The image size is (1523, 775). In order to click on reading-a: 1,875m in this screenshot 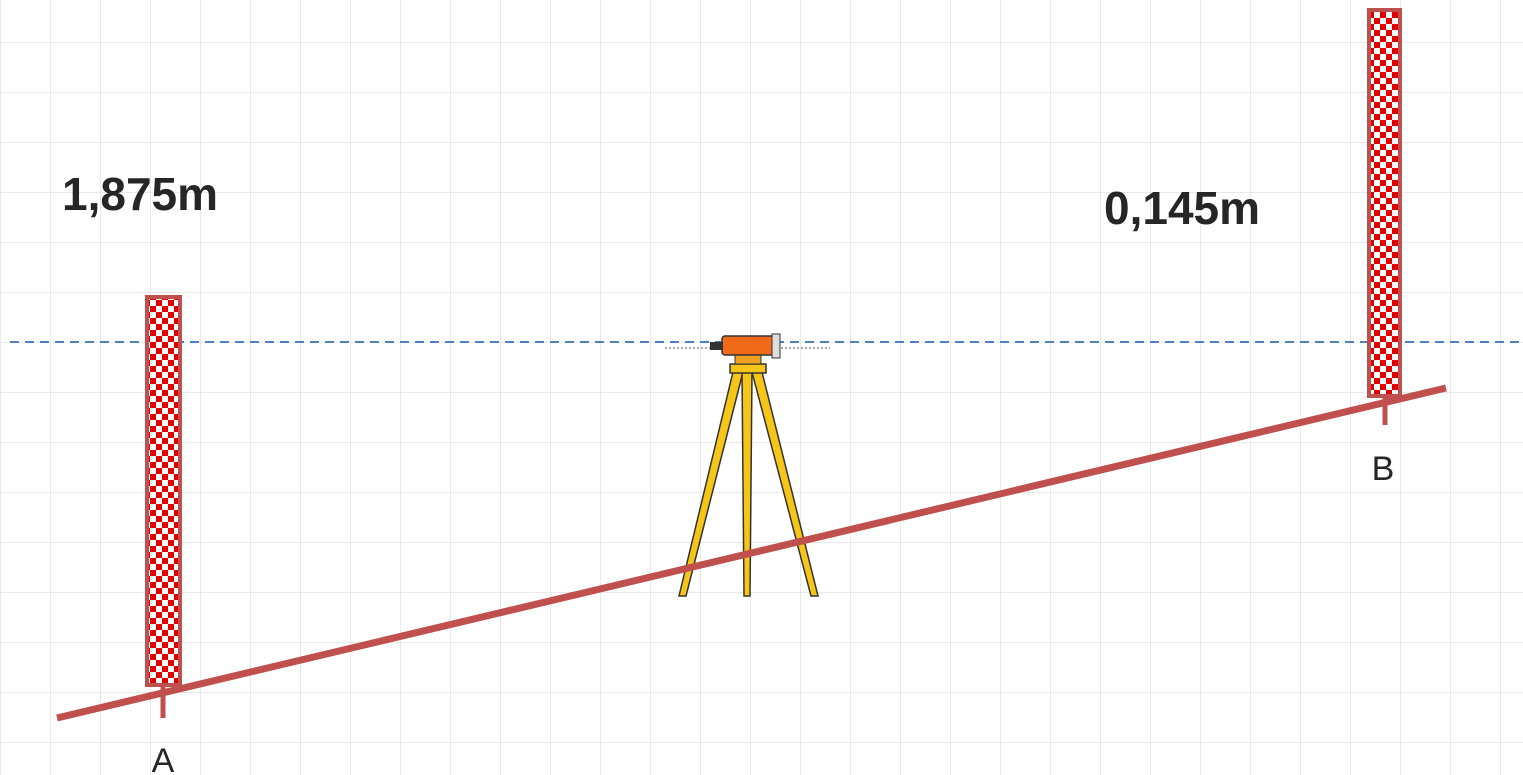, I will do `click(140, 194)`.